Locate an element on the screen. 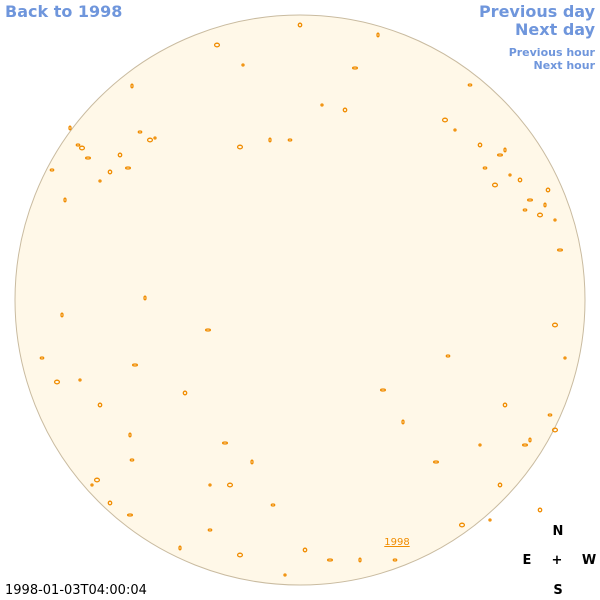  previous-hour-link: Previous hour is located at coordinates (552, 52).